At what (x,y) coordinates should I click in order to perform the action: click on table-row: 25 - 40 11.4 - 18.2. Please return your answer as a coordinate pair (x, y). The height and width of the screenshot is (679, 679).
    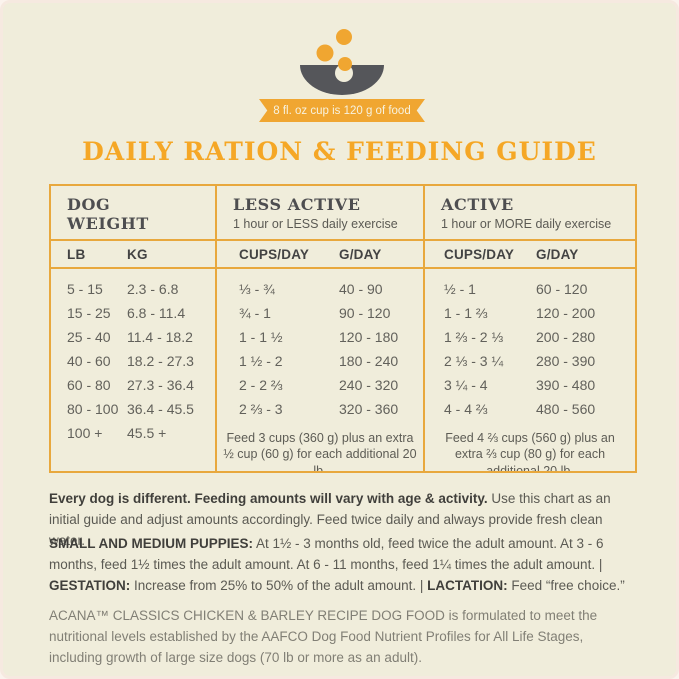
    Looking at the image, I should click on (133, 337).